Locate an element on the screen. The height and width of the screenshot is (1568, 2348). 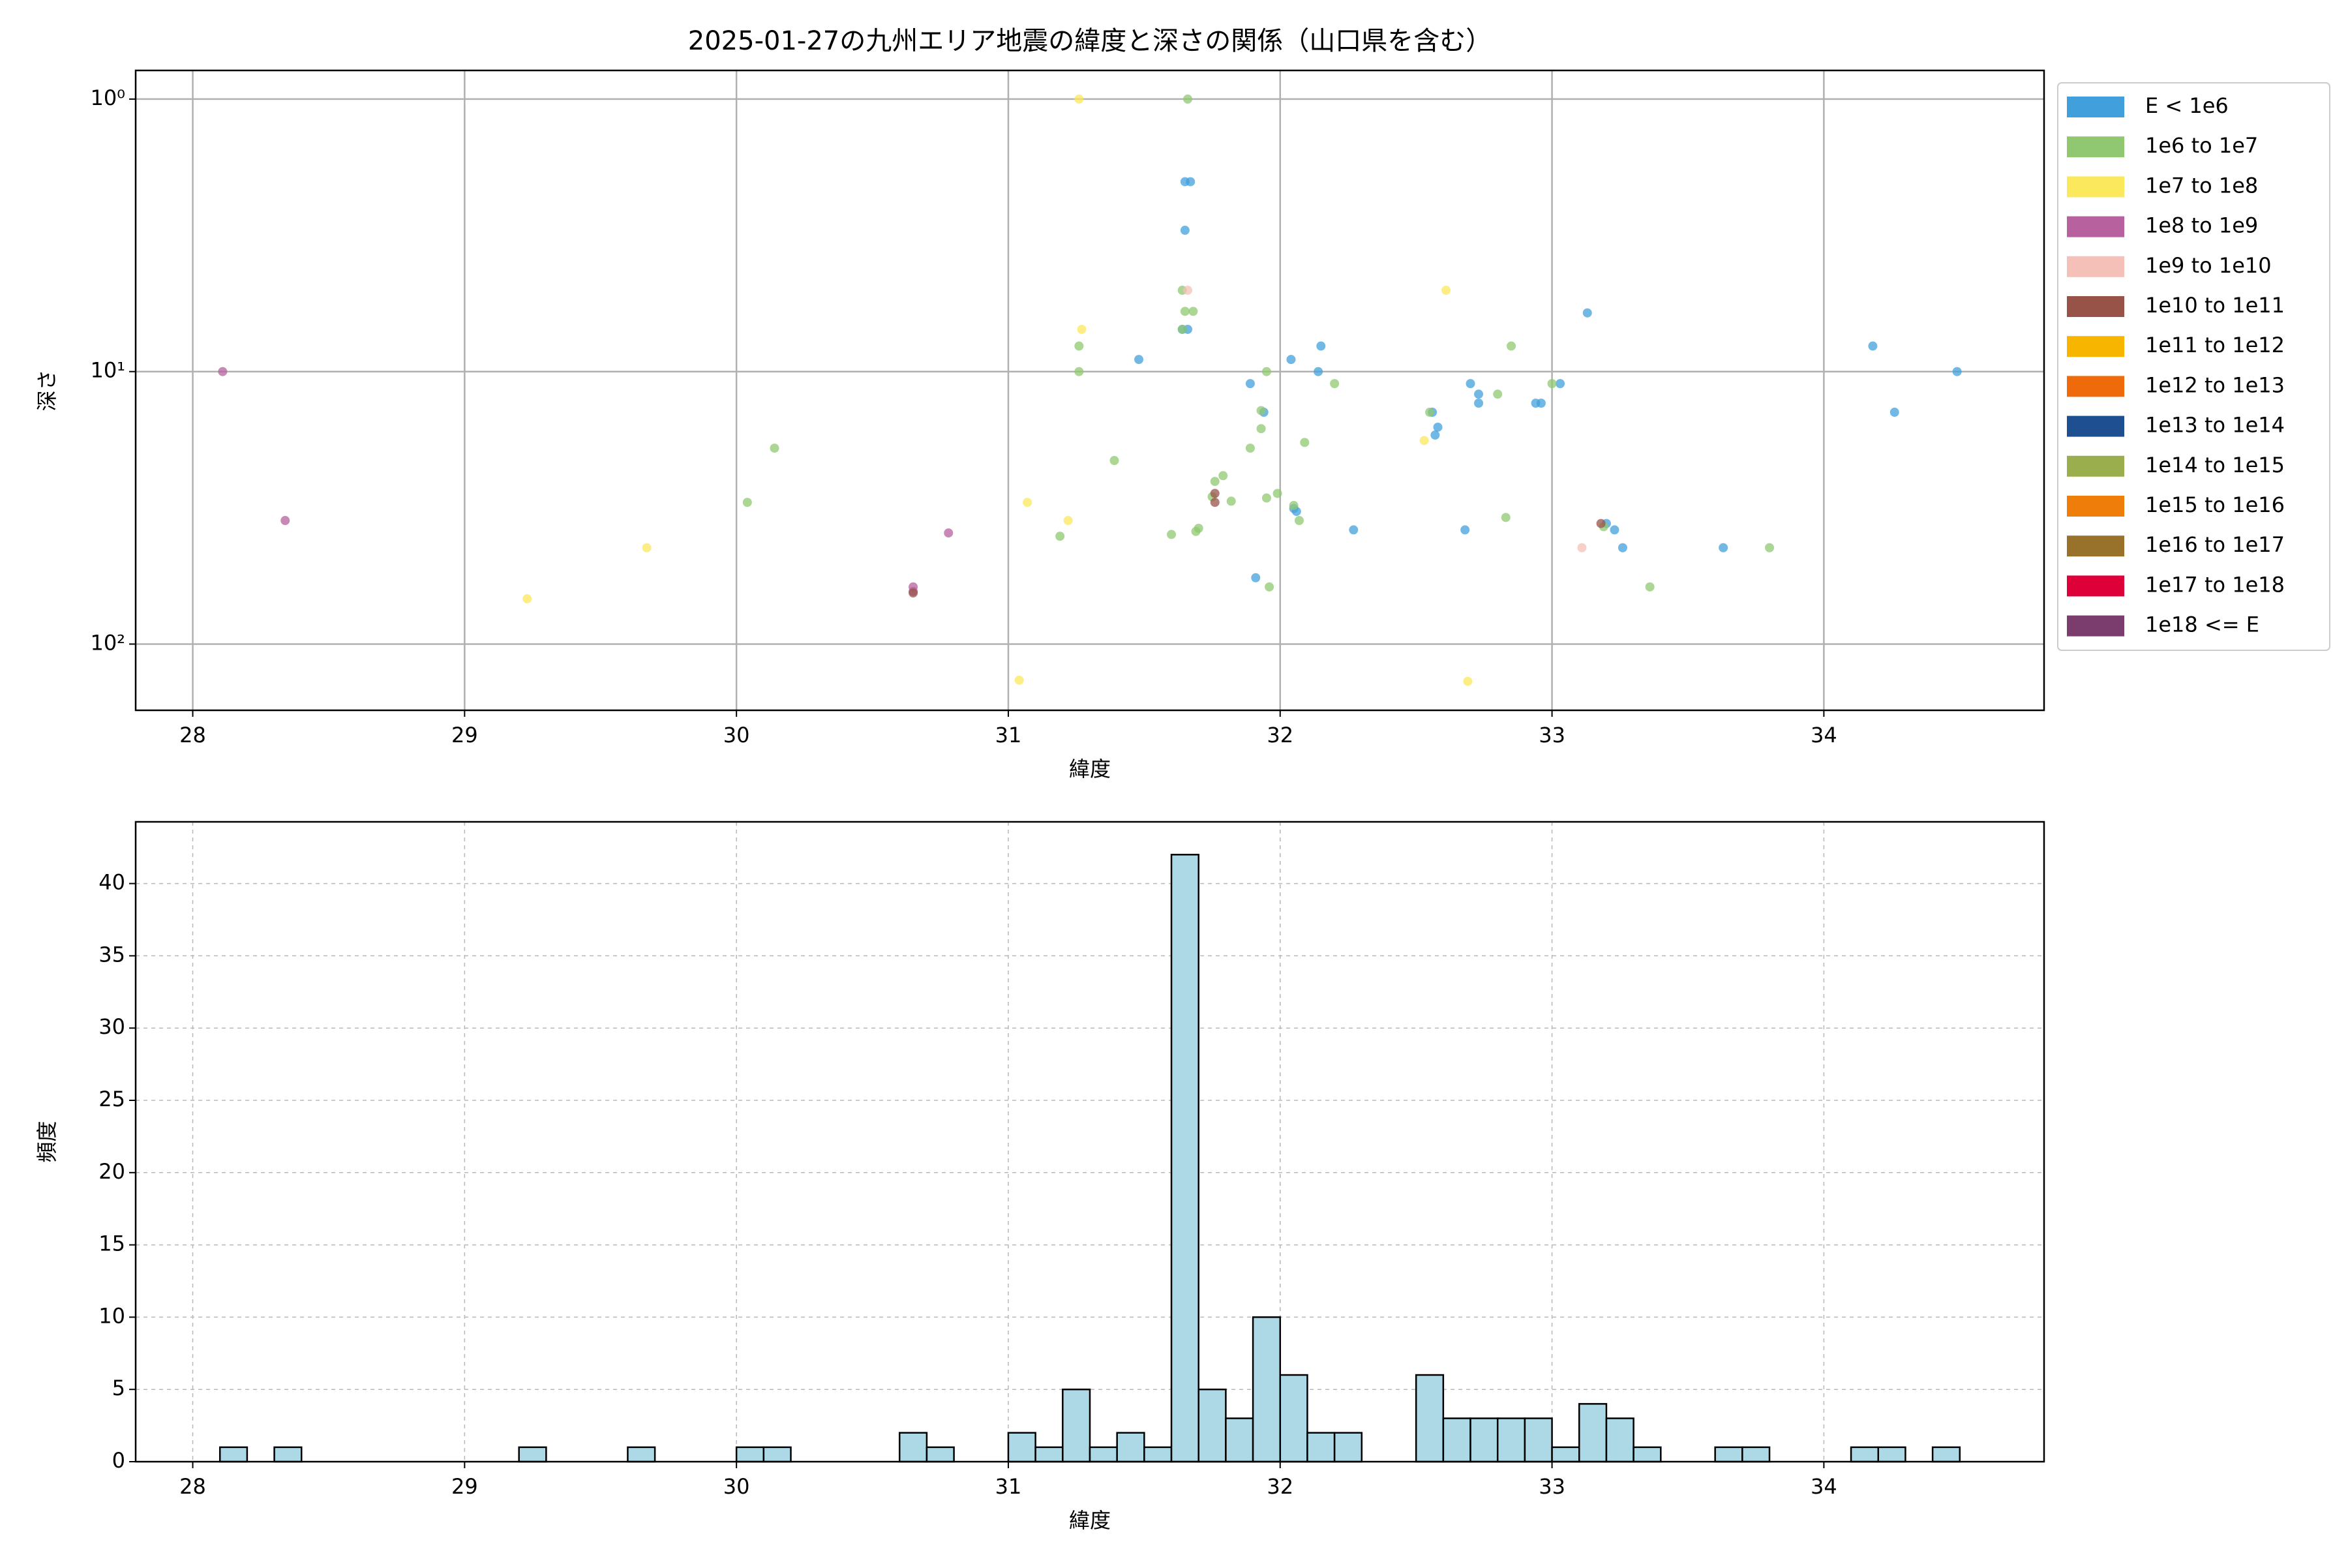
legend-frame is located at coordinates (2193, 366).